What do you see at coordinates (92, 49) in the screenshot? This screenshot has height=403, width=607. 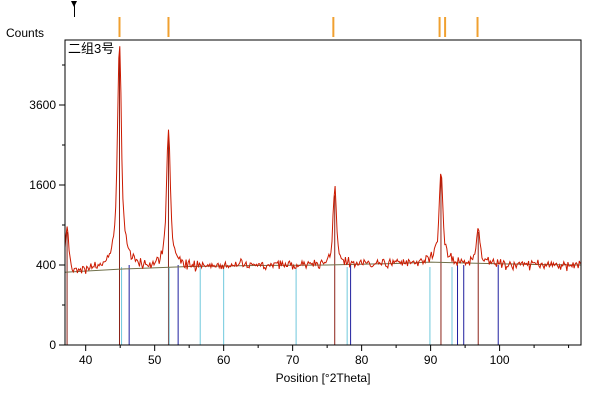 I see `scan-name-label: 二组3号` at bounding box center [92, 49].